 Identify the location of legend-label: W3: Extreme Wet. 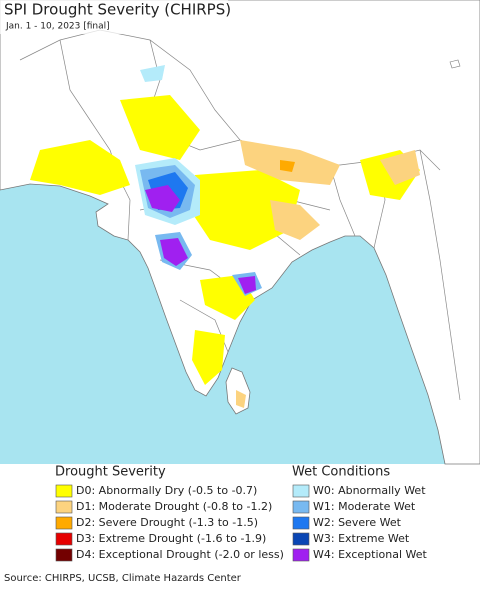
(361, 538).